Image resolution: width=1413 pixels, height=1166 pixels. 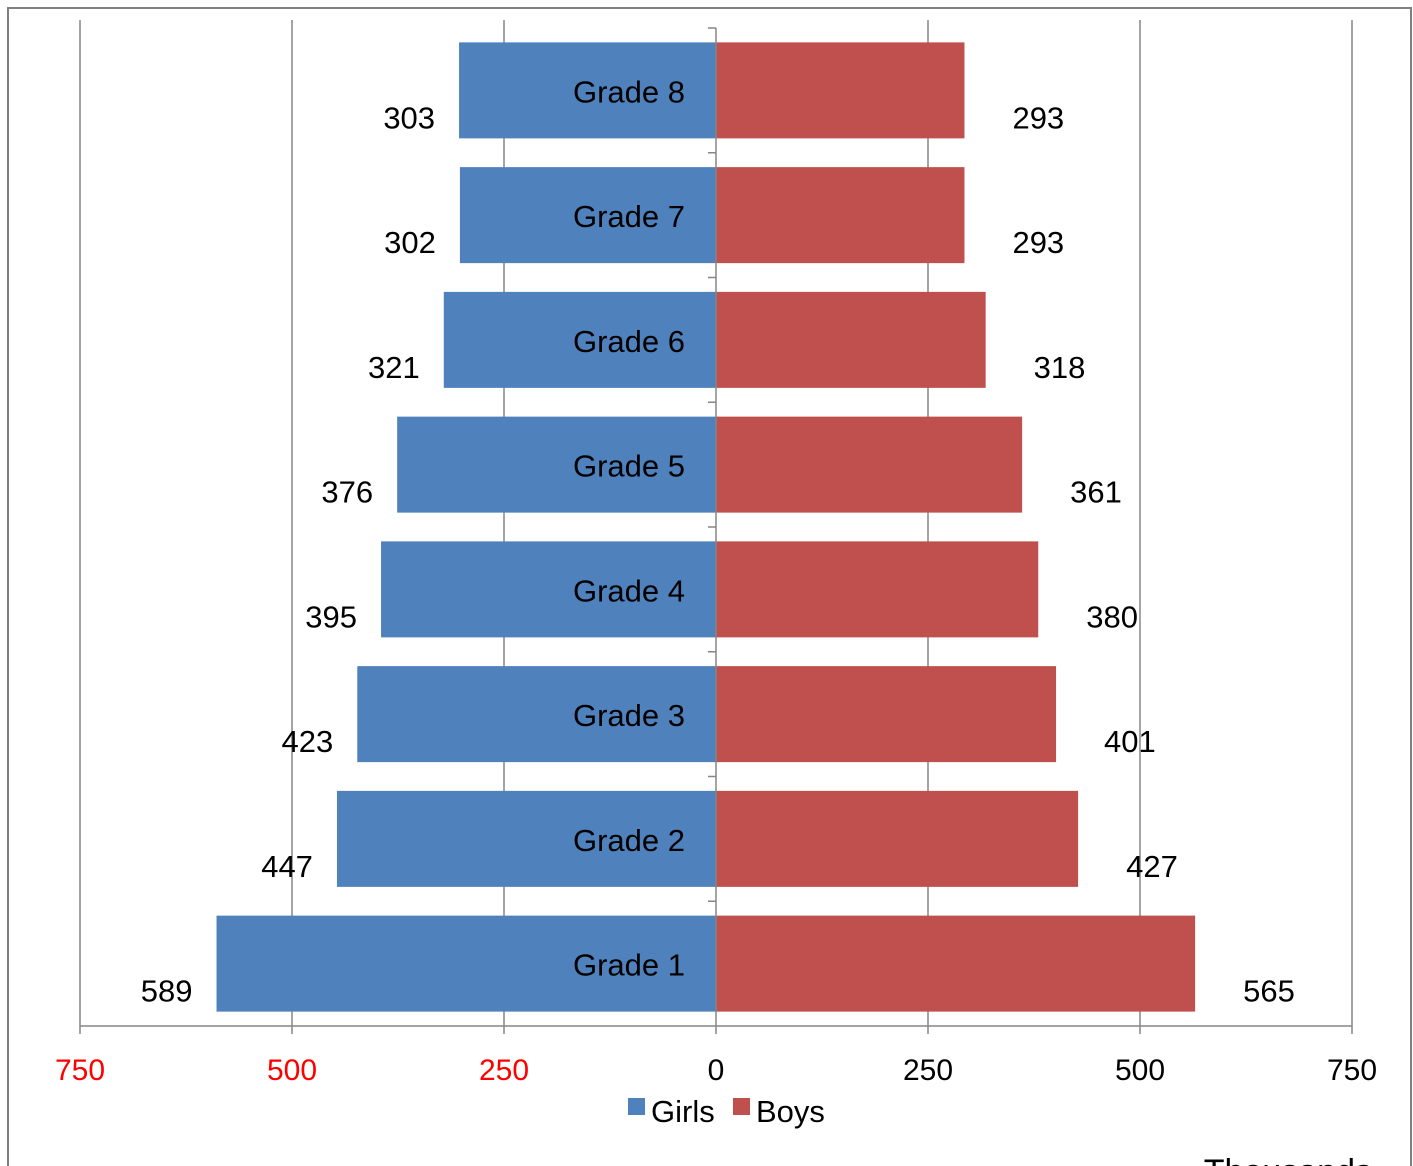 I want to click on data-label-girls: 447, so click(x=287, y=866).